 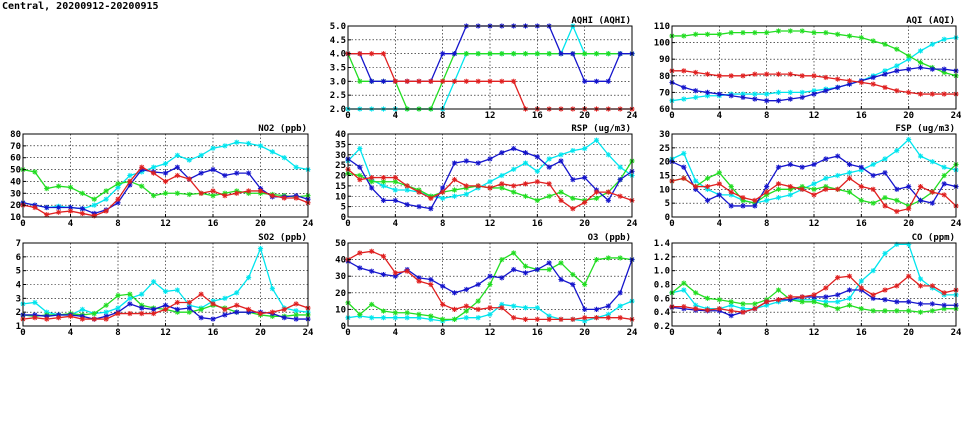 I want to click on y-tick-label: 70, so click(x=15, y=147).